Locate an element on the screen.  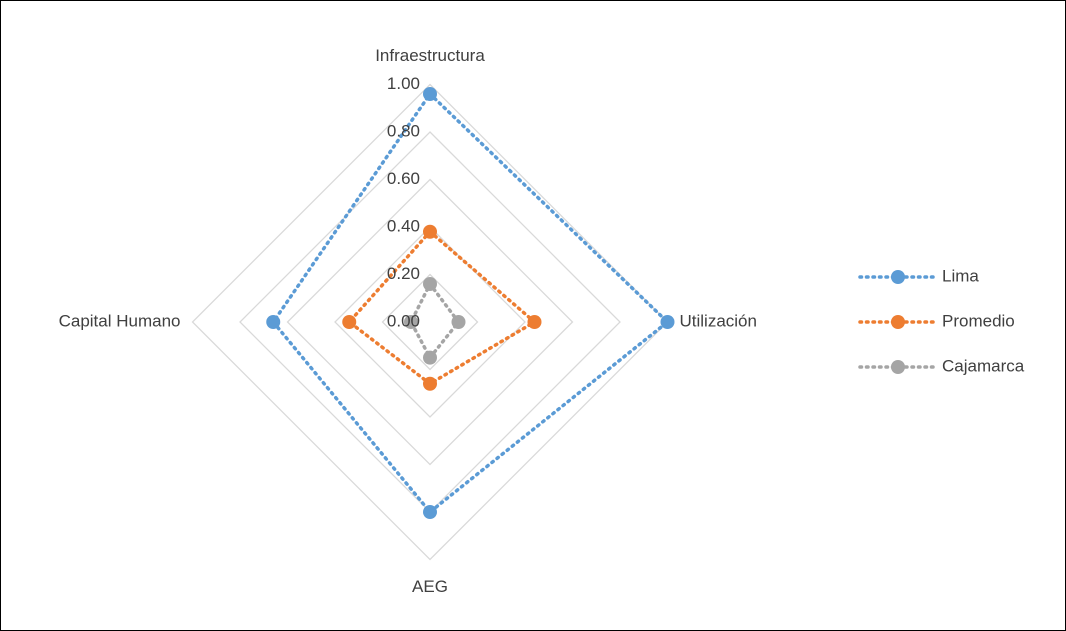
grid-ring is located at coordinates (430, 322).